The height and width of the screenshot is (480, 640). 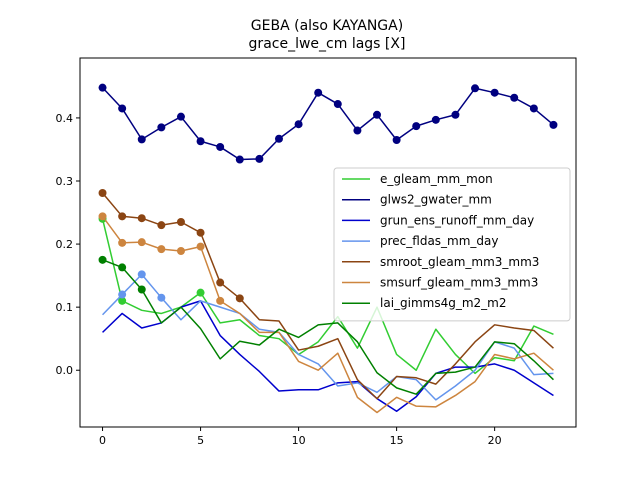 What do you see at coordinates (457, 220) in the screenshot?
I see `legend-label: grun_ens_runoff_mm_day` at bounding box center [457, 220].